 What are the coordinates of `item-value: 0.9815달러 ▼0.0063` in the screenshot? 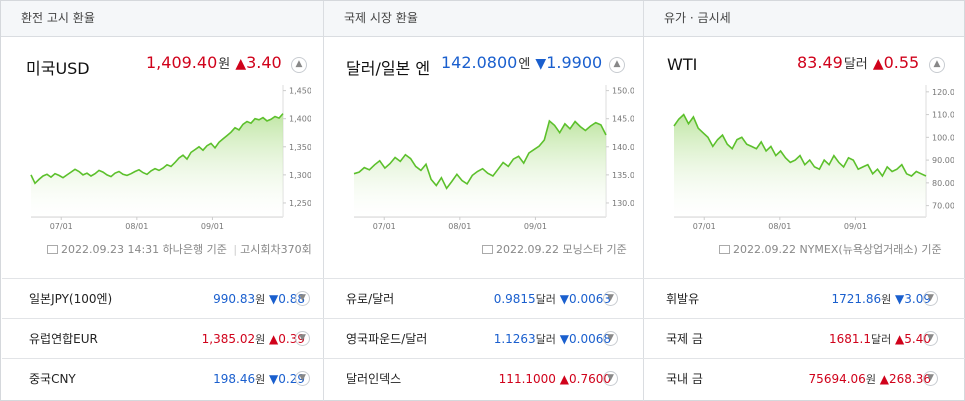 It's located at (552, 299).